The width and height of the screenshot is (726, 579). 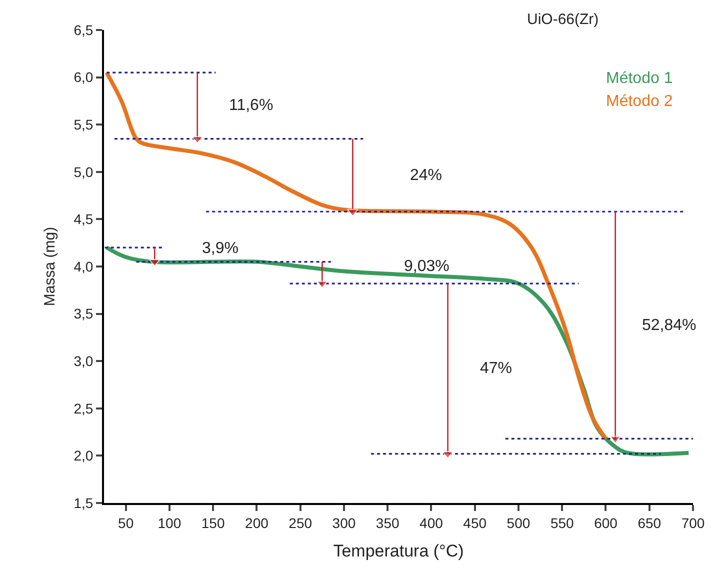 I want to click on x-tick-label: 150, so click(x=213, y=522).